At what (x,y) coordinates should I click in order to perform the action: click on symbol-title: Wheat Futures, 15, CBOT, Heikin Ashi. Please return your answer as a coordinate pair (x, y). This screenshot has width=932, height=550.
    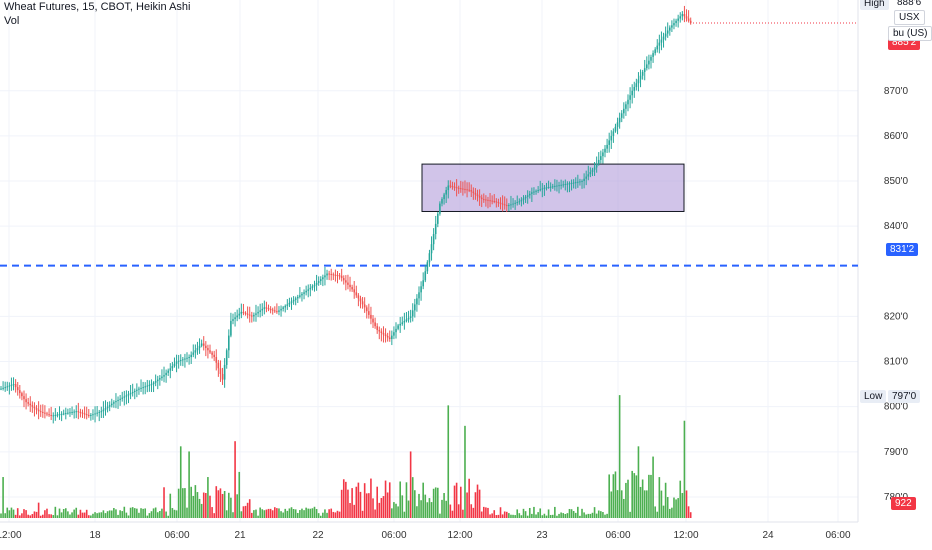
    Looking at the image, I should click on (97, 7).